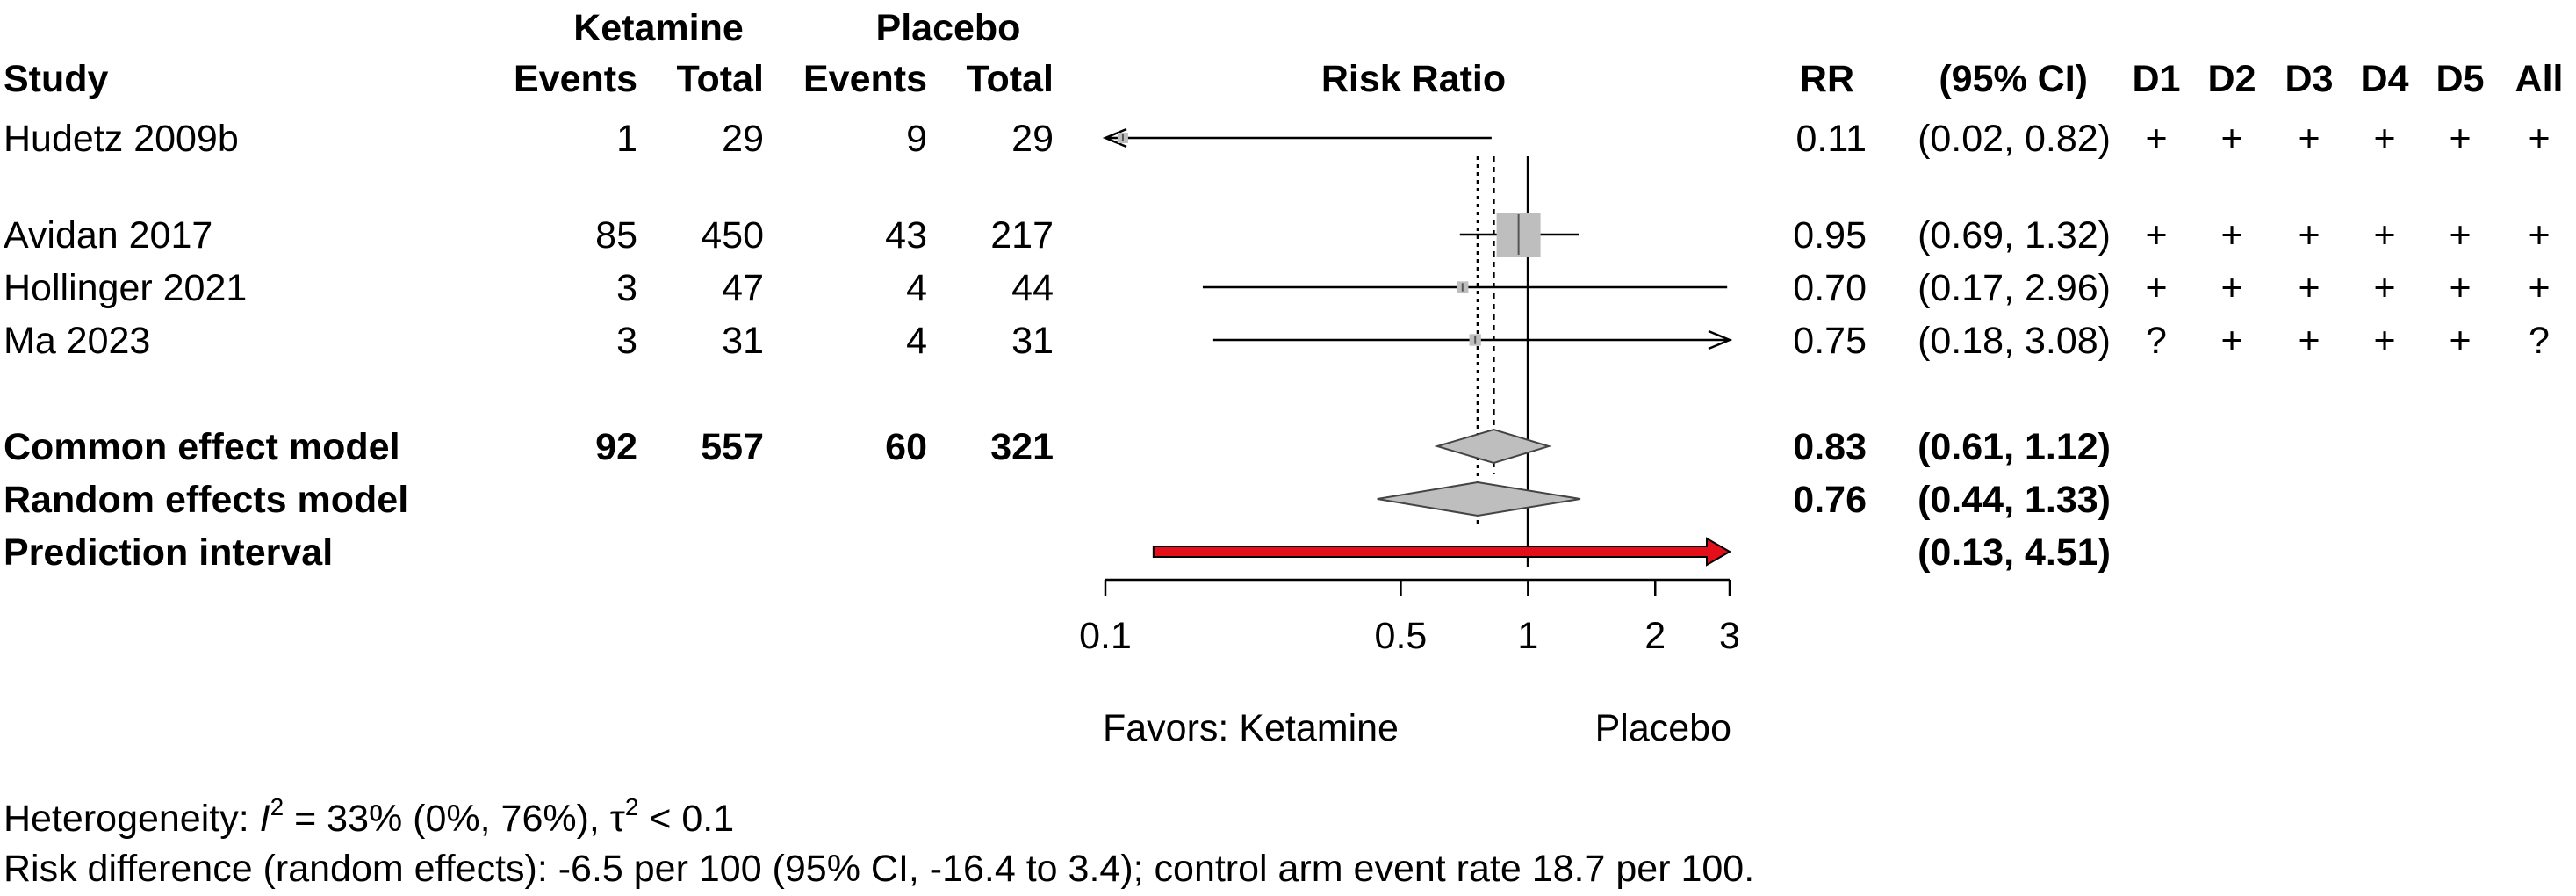 The image size is (2576, 896). Describe the element at coordinates (132, 819) in the screenshot. I see `het-prefix: Heterogeneity:` at that location.